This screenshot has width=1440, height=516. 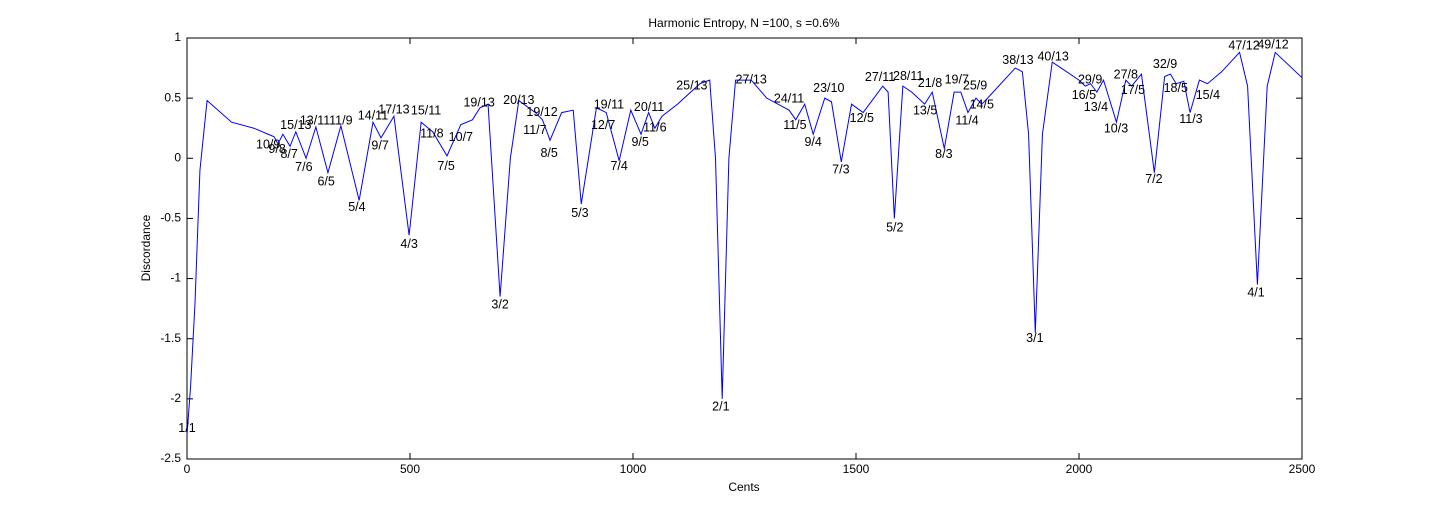 What do you see at coordinates (518, 100) in the screenshot?
I see `ratio-annotation: 20/13` at bounding box center [518, 100].